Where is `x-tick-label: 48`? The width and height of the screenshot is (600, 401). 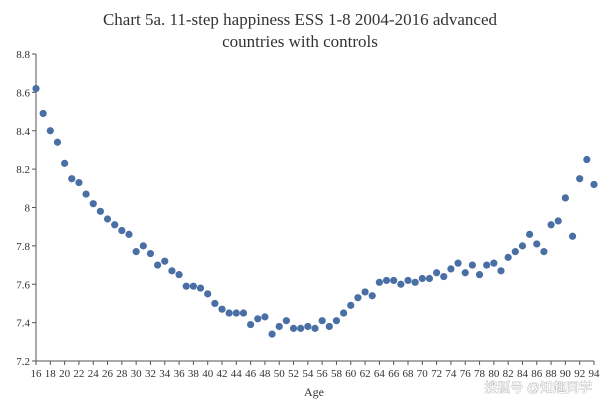 x-tick-label: 48 is located at coordinates (265, 374).